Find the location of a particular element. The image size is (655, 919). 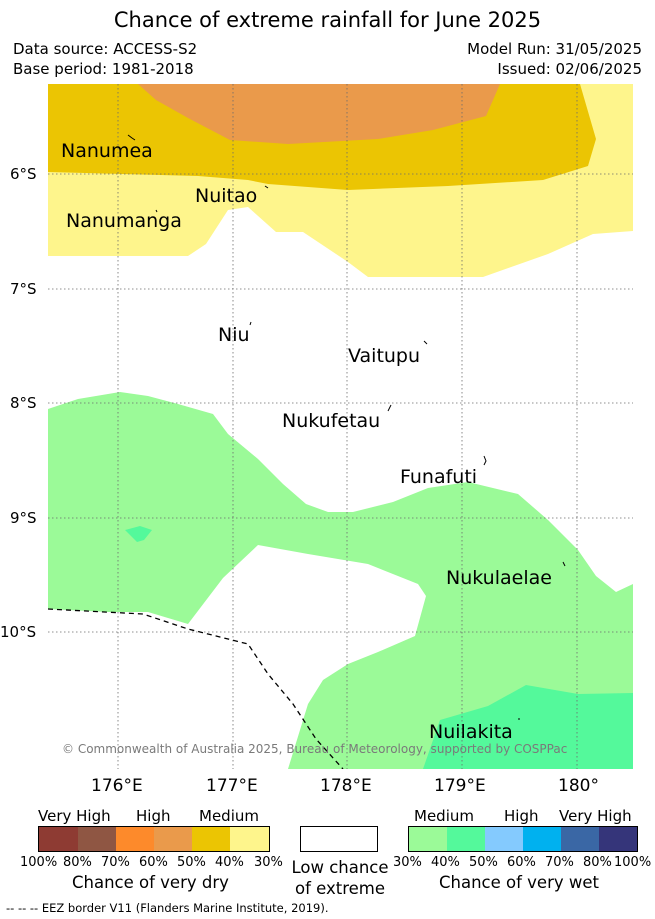

dry-level-medium: Medium is located at coordinates (229, 816).